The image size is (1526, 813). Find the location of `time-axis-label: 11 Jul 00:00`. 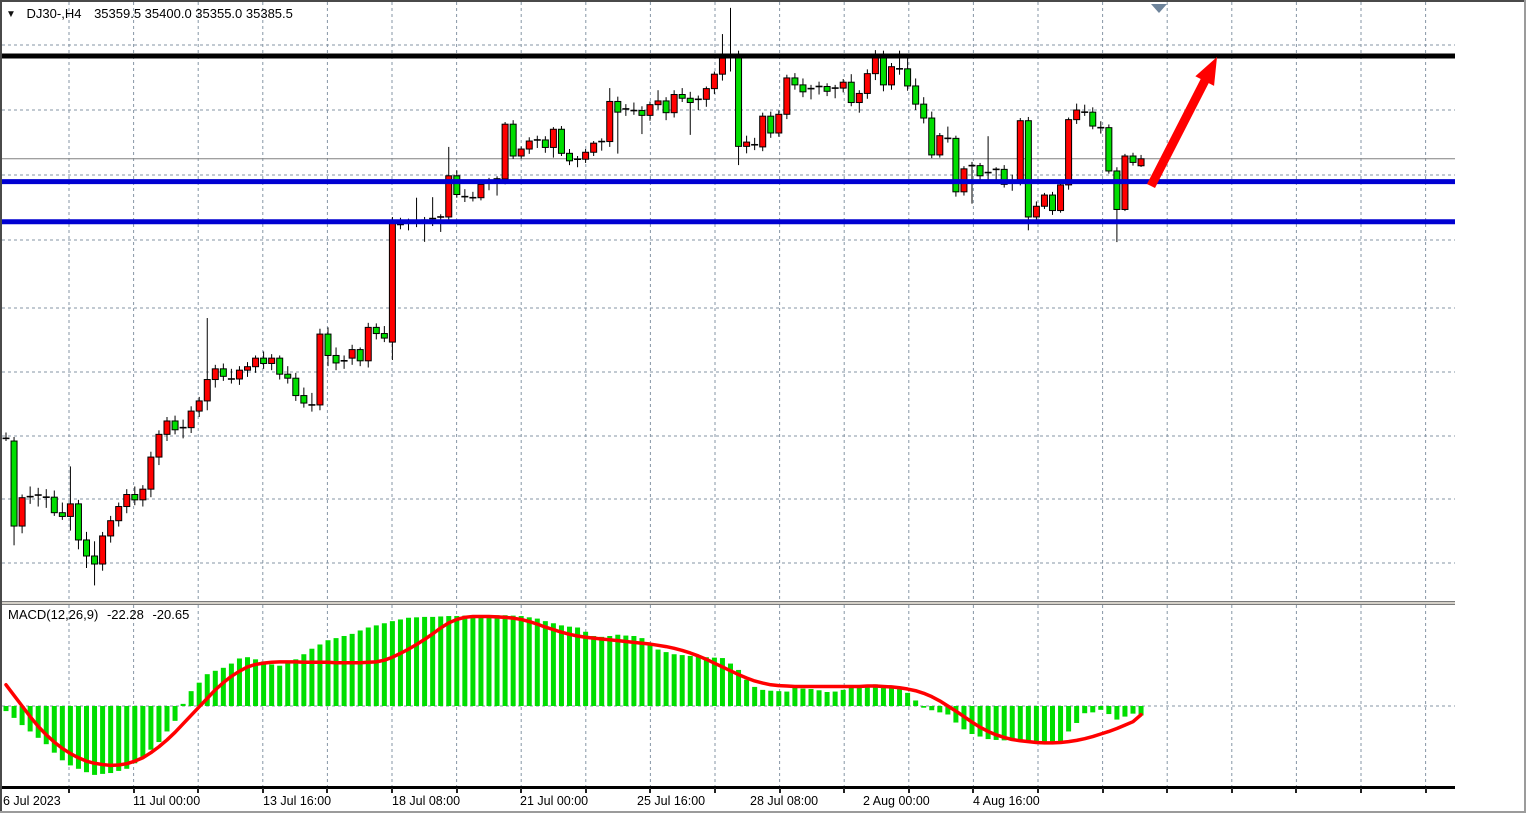

time-axis-label: 11 Jul 00:00 is located at coordinates (167, 801).